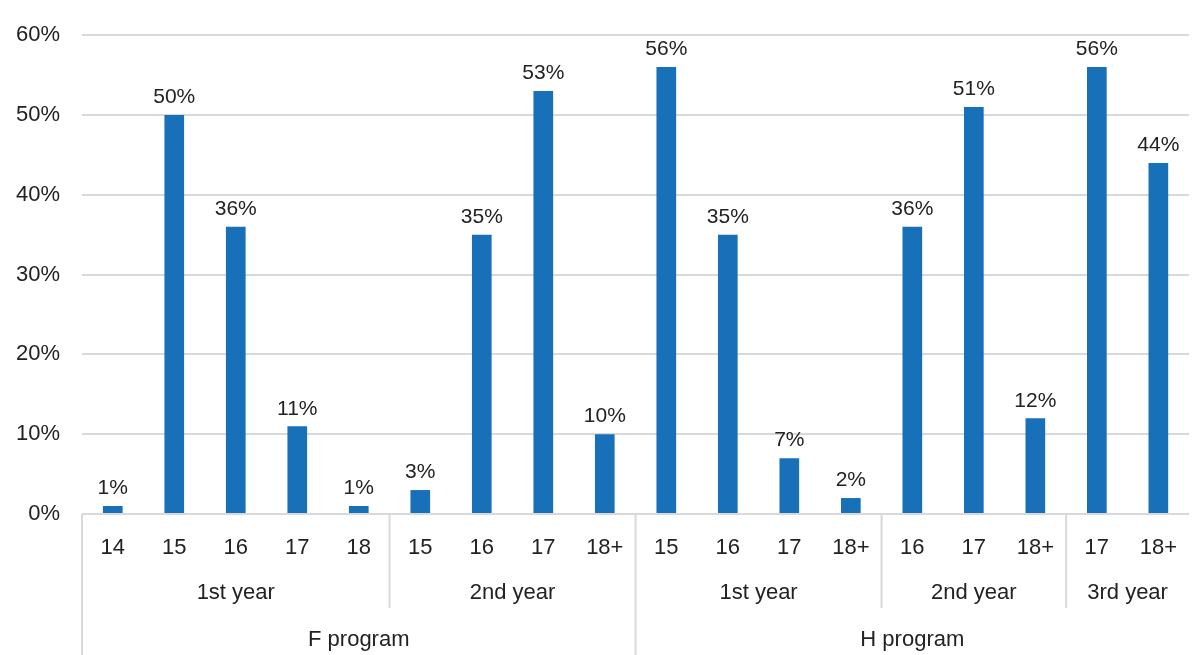  I want to click on data-label: 44%, so click(1158, 144).